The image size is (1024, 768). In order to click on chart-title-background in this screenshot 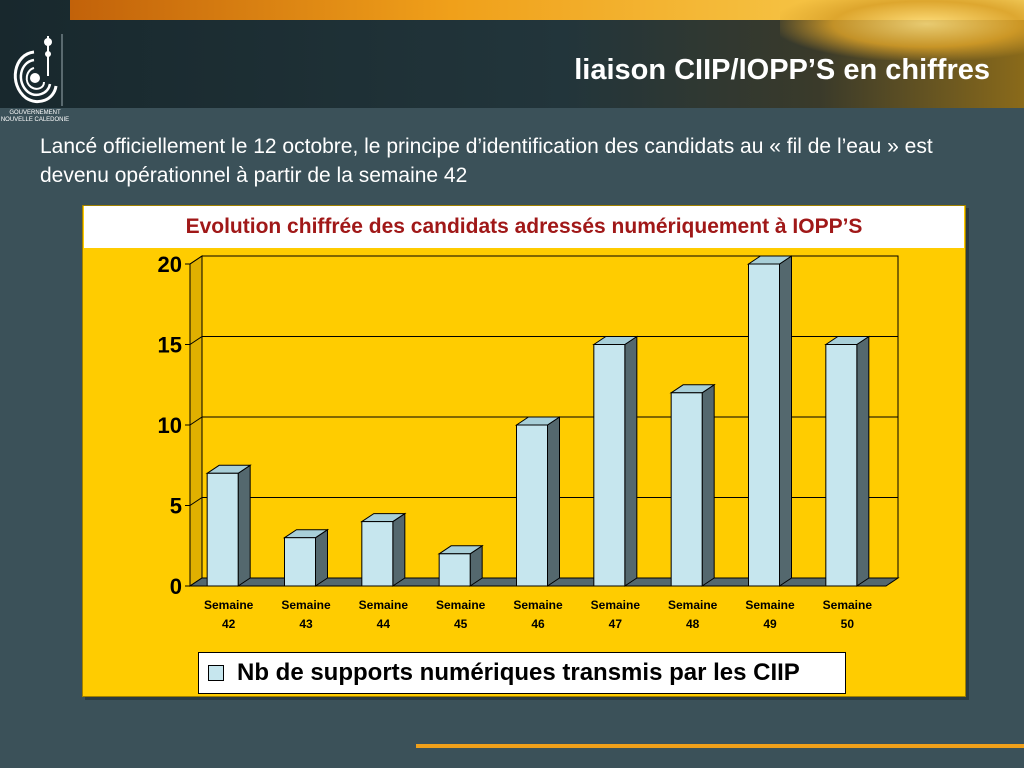, I will do `click(524, 227)`.